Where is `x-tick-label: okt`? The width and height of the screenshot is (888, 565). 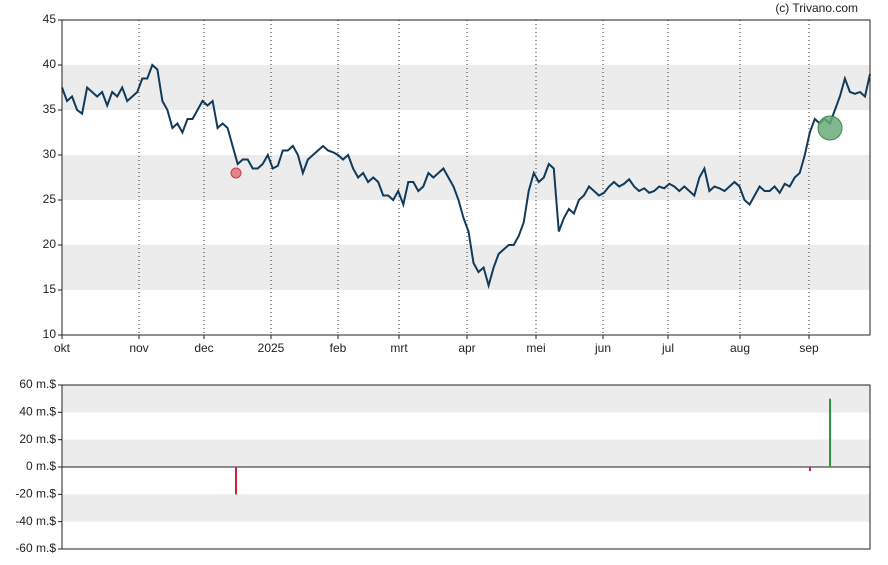
x-tick-label: okt is located at coordinates (62, 348).